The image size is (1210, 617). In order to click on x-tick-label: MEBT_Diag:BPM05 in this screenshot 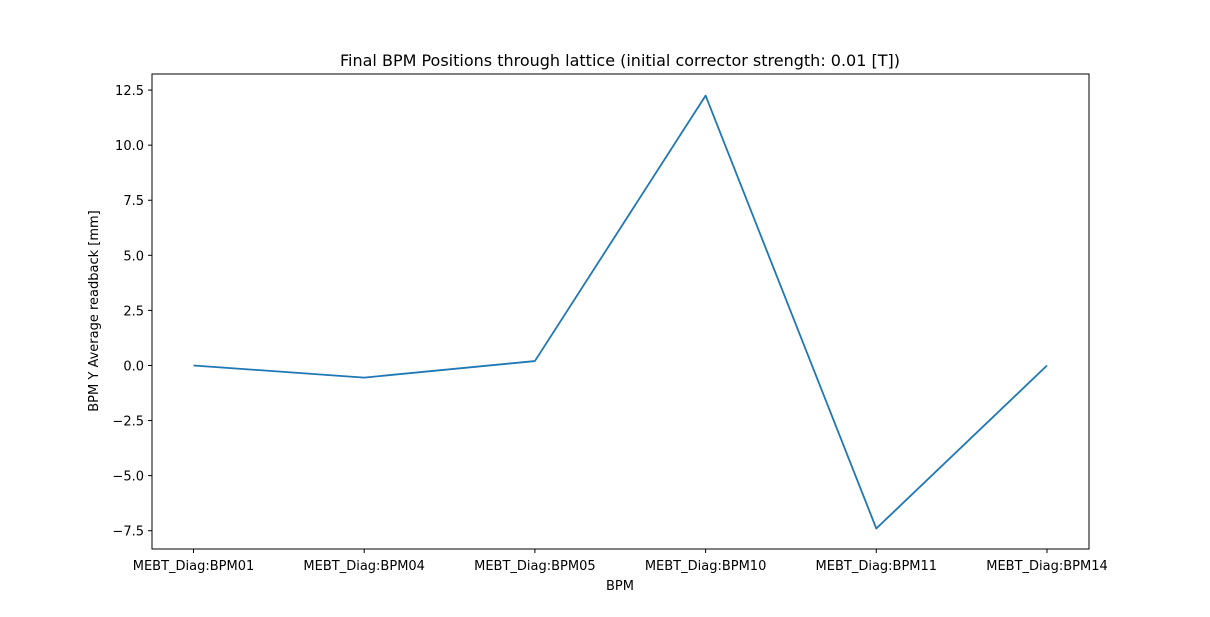, I will do `click(535, 566)`.